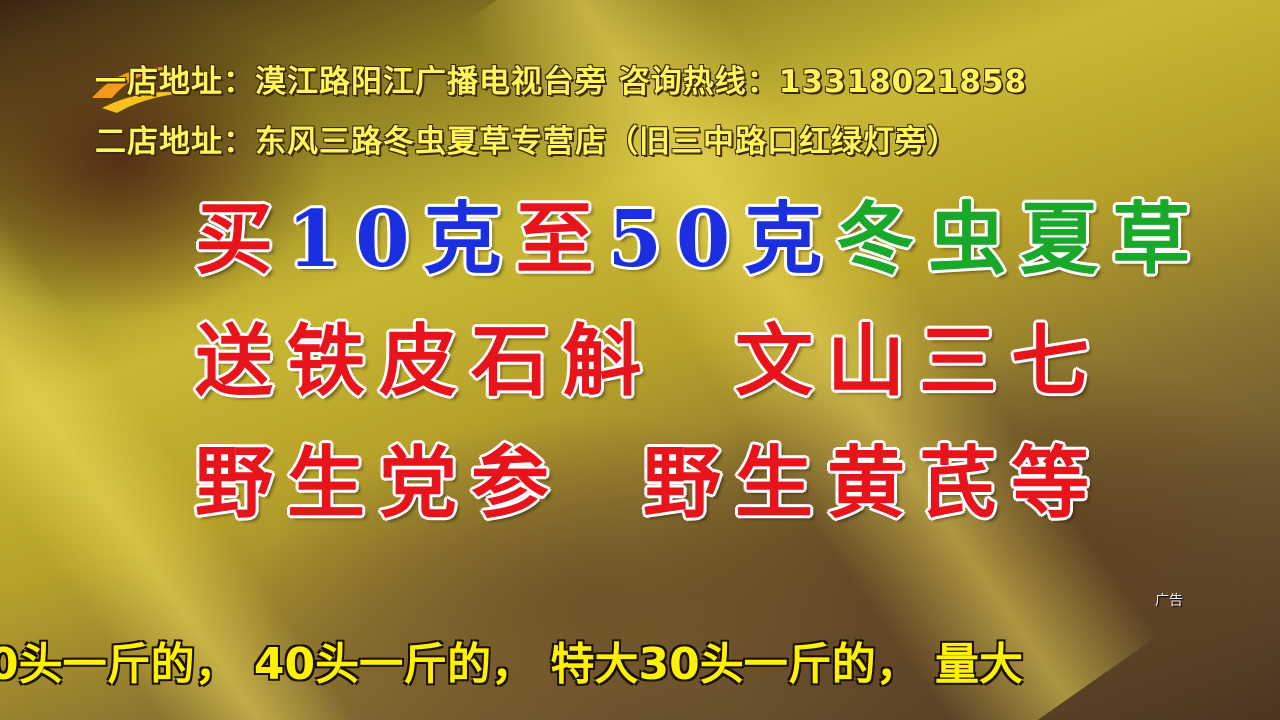 Image resolution: width=1280 pixels, height=720 pixels. I want to click on store-address: 一店地址：漠江路阳江广播电视台旁 咨询热线：13318021858, so click(561, 82).